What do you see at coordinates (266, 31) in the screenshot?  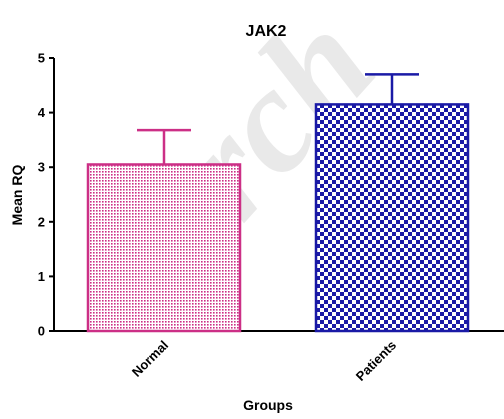 I see `chart-title: JAK2` at bounding box center [266, 31].